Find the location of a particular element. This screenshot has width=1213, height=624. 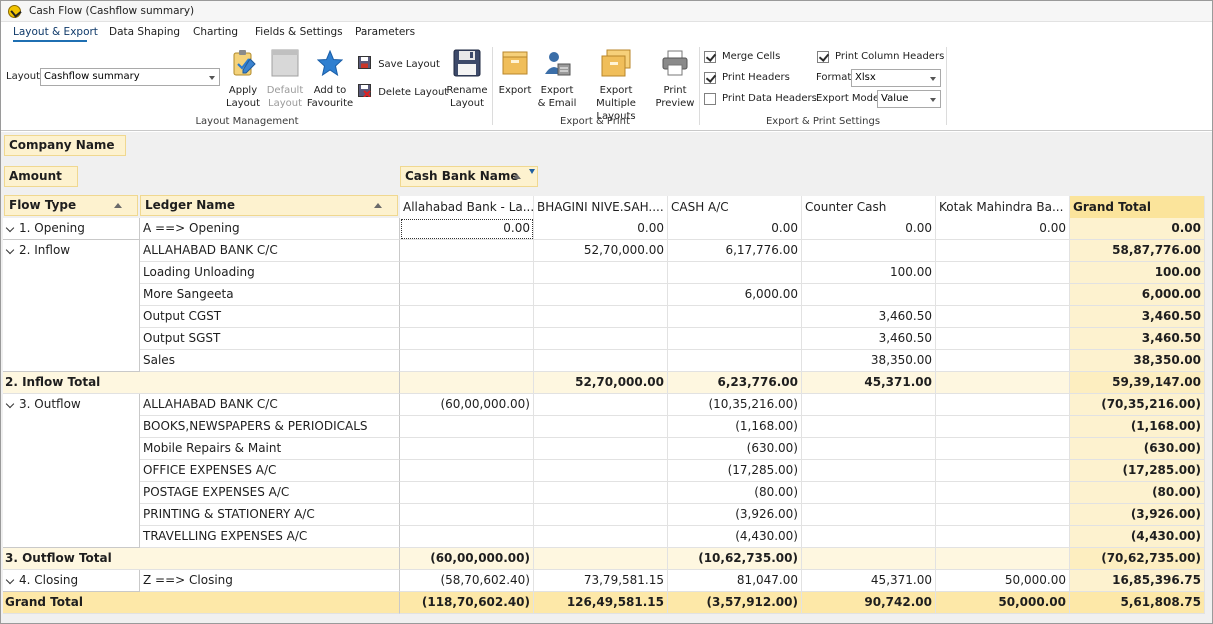

grand-total-cell: 6,000.00 is located at coordinates (1137, 295).